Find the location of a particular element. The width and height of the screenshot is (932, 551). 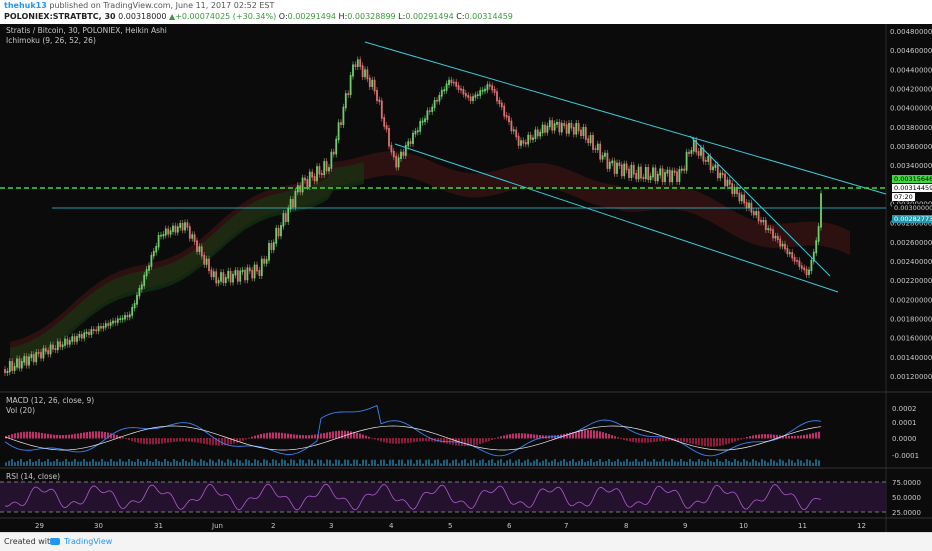

price-tick-label: 0.00460000 is located at coordinates (911, 51).